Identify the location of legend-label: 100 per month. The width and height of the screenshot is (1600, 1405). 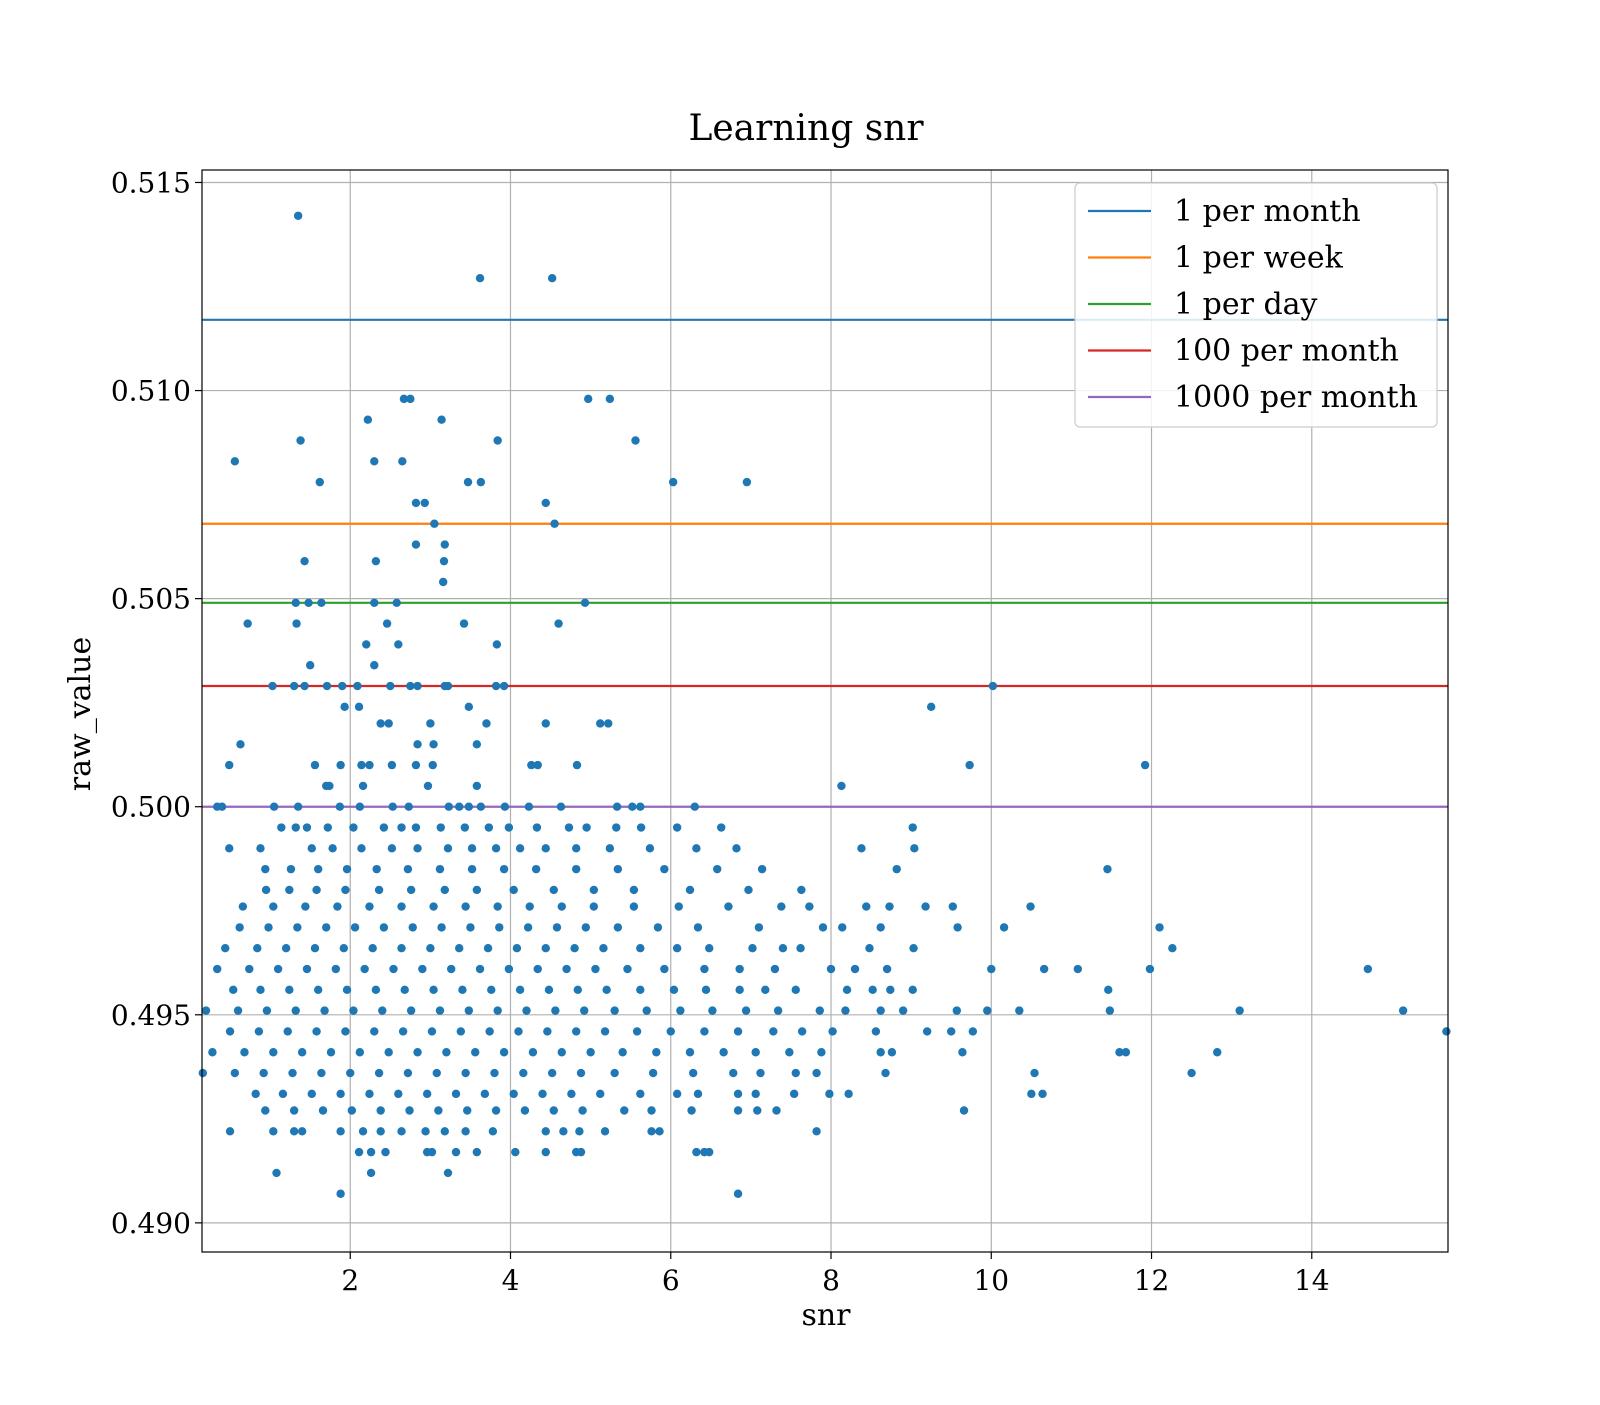
(1286, 351).